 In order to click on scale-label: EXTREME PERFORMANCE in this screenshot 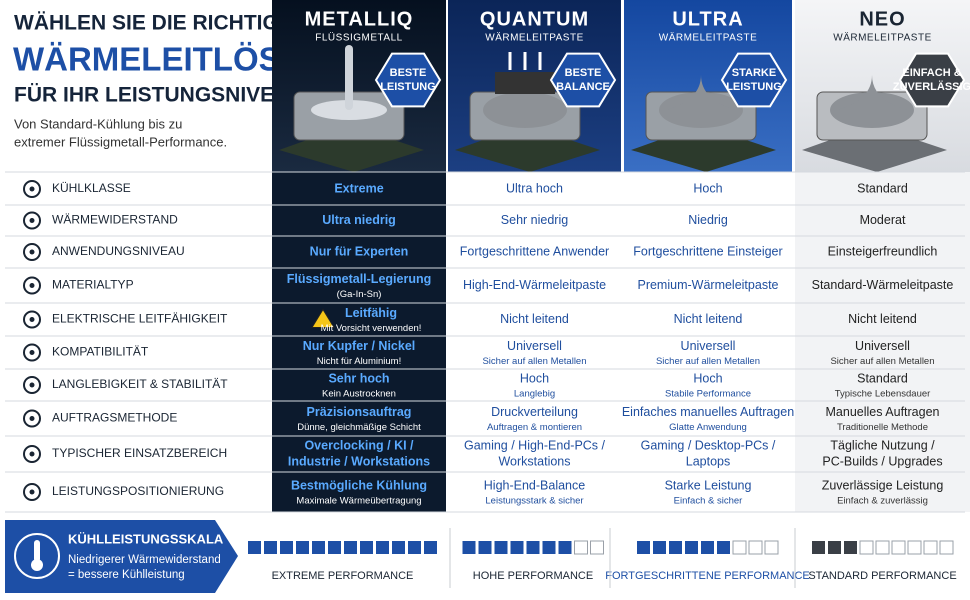, I will do `click(343, 576)`.